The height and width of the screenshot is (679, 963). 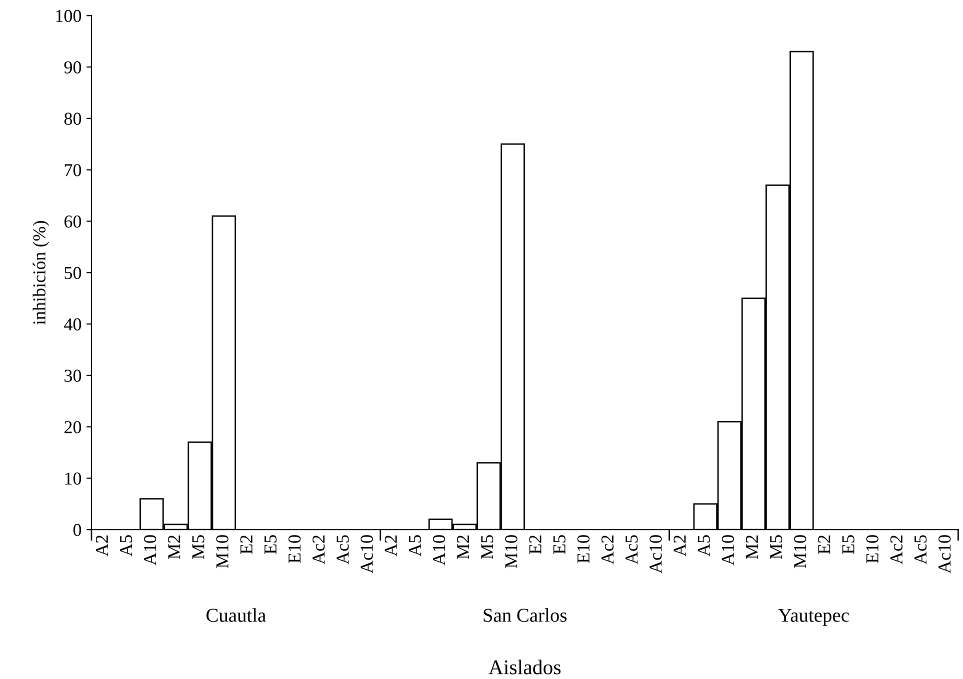 I want to click on y-tick-label: 0, so click(x=77, y=530).